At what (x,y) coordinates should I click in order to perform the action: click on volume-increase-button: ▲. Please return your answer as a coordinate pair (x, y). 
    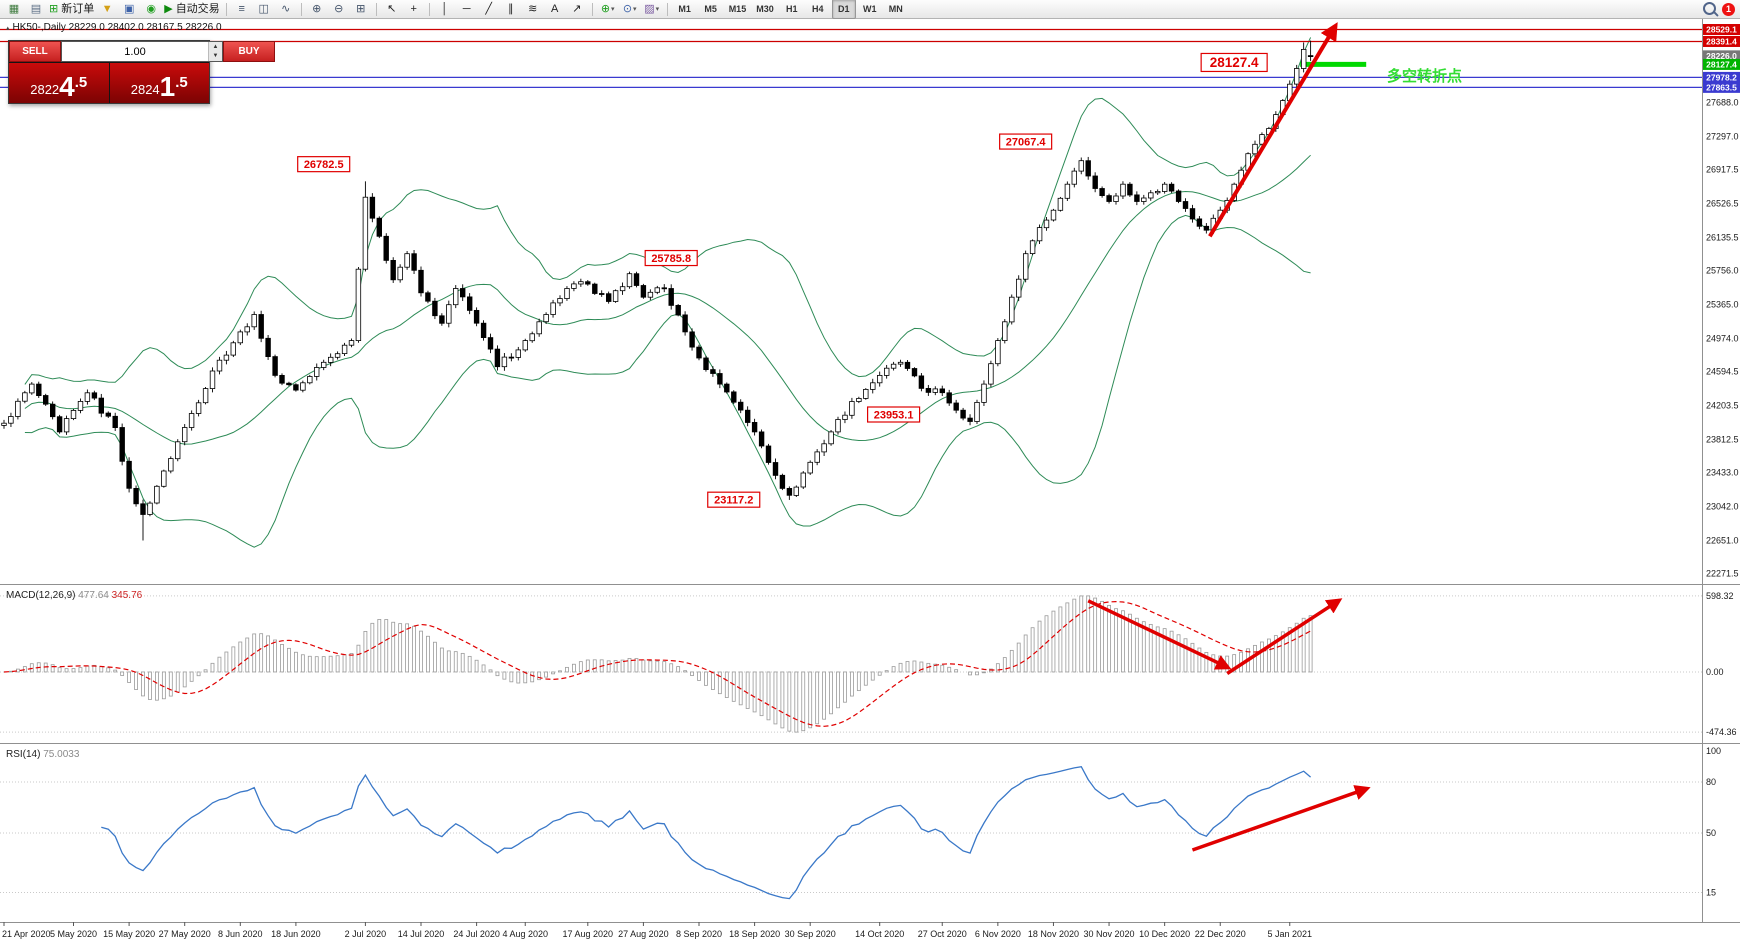
    Looking at the image, I should click on (215, 47).